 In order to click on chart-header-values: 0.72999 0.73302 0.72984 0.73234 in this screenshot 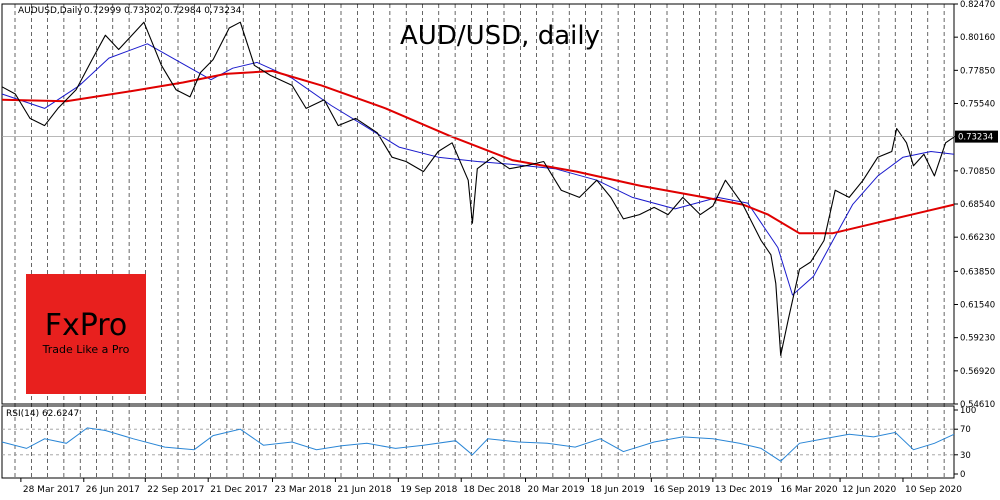, I will do `click(163, 11)`.